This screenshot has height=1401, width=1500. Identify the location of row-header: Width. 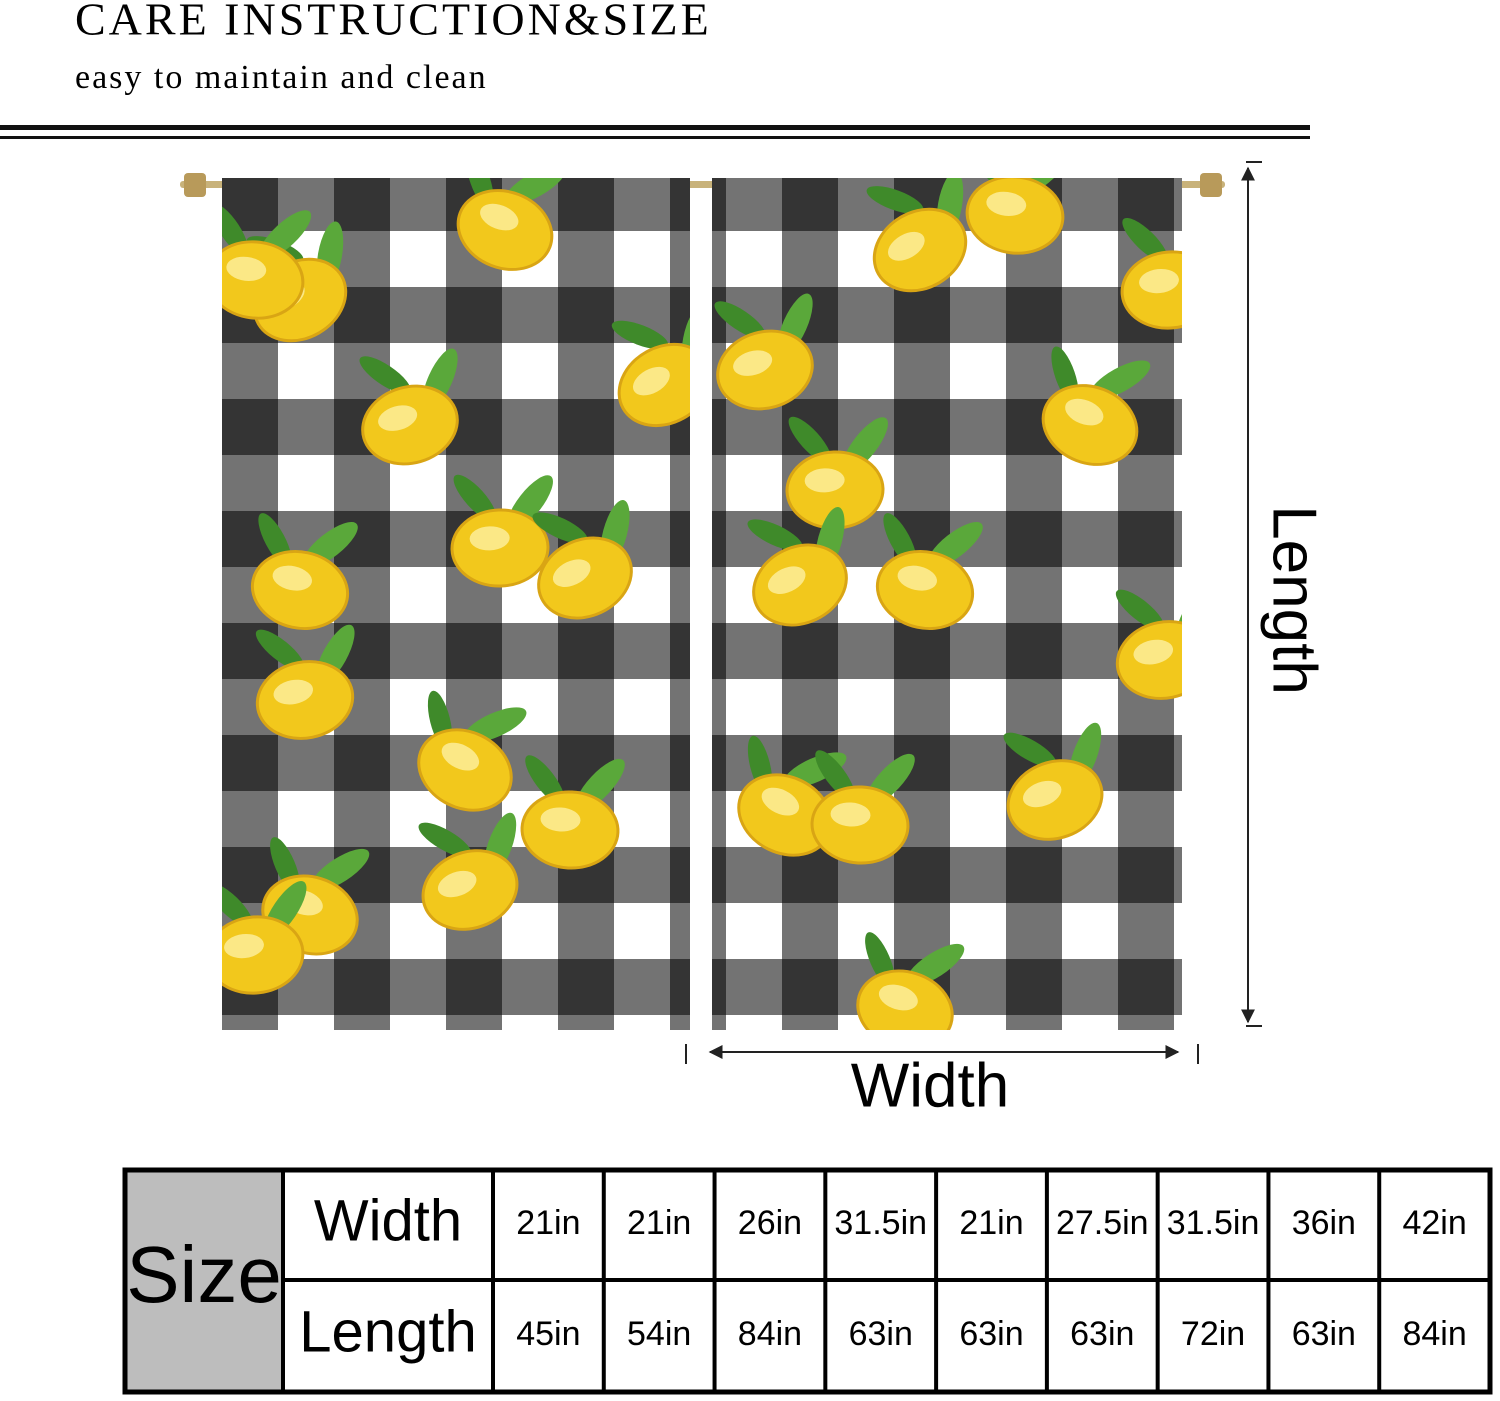
(388, 1220).